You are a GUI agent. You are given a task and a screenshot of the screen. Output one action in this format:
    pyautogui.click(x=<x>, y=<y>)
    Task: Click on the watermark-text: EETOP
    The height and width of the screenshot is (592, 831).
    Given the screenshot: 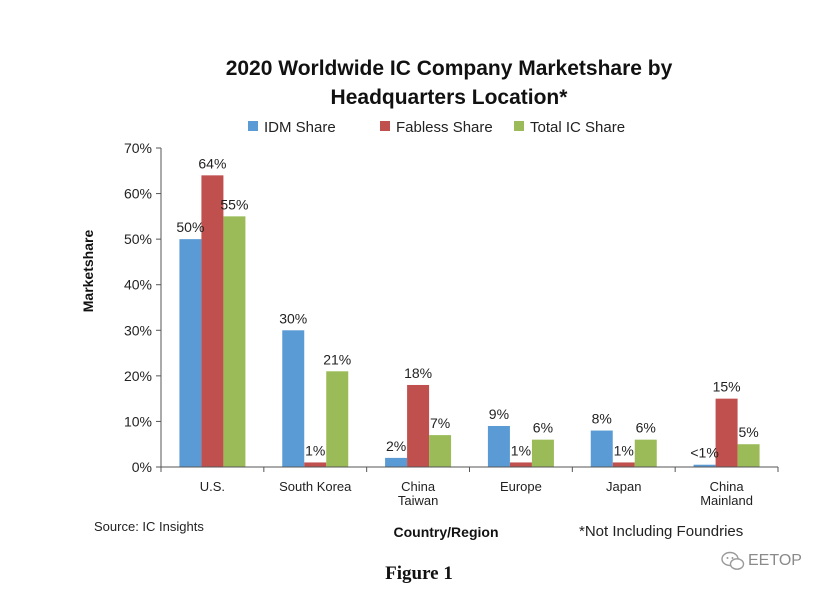 What is the action you would take?
    pyautogui.click(x=775, y=560)
    